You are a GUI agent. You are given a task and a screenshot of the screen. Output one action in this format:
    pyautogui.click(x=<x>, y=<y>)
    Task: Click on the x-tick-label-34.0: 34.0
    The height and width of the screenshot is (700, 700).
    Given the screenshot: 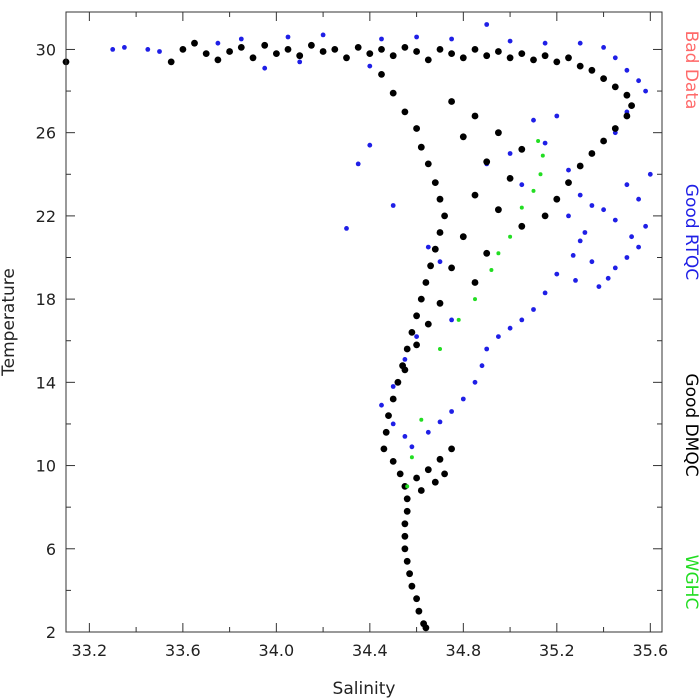 What is the action you would take?
    pyautogui.click(x=277, y=650)
    